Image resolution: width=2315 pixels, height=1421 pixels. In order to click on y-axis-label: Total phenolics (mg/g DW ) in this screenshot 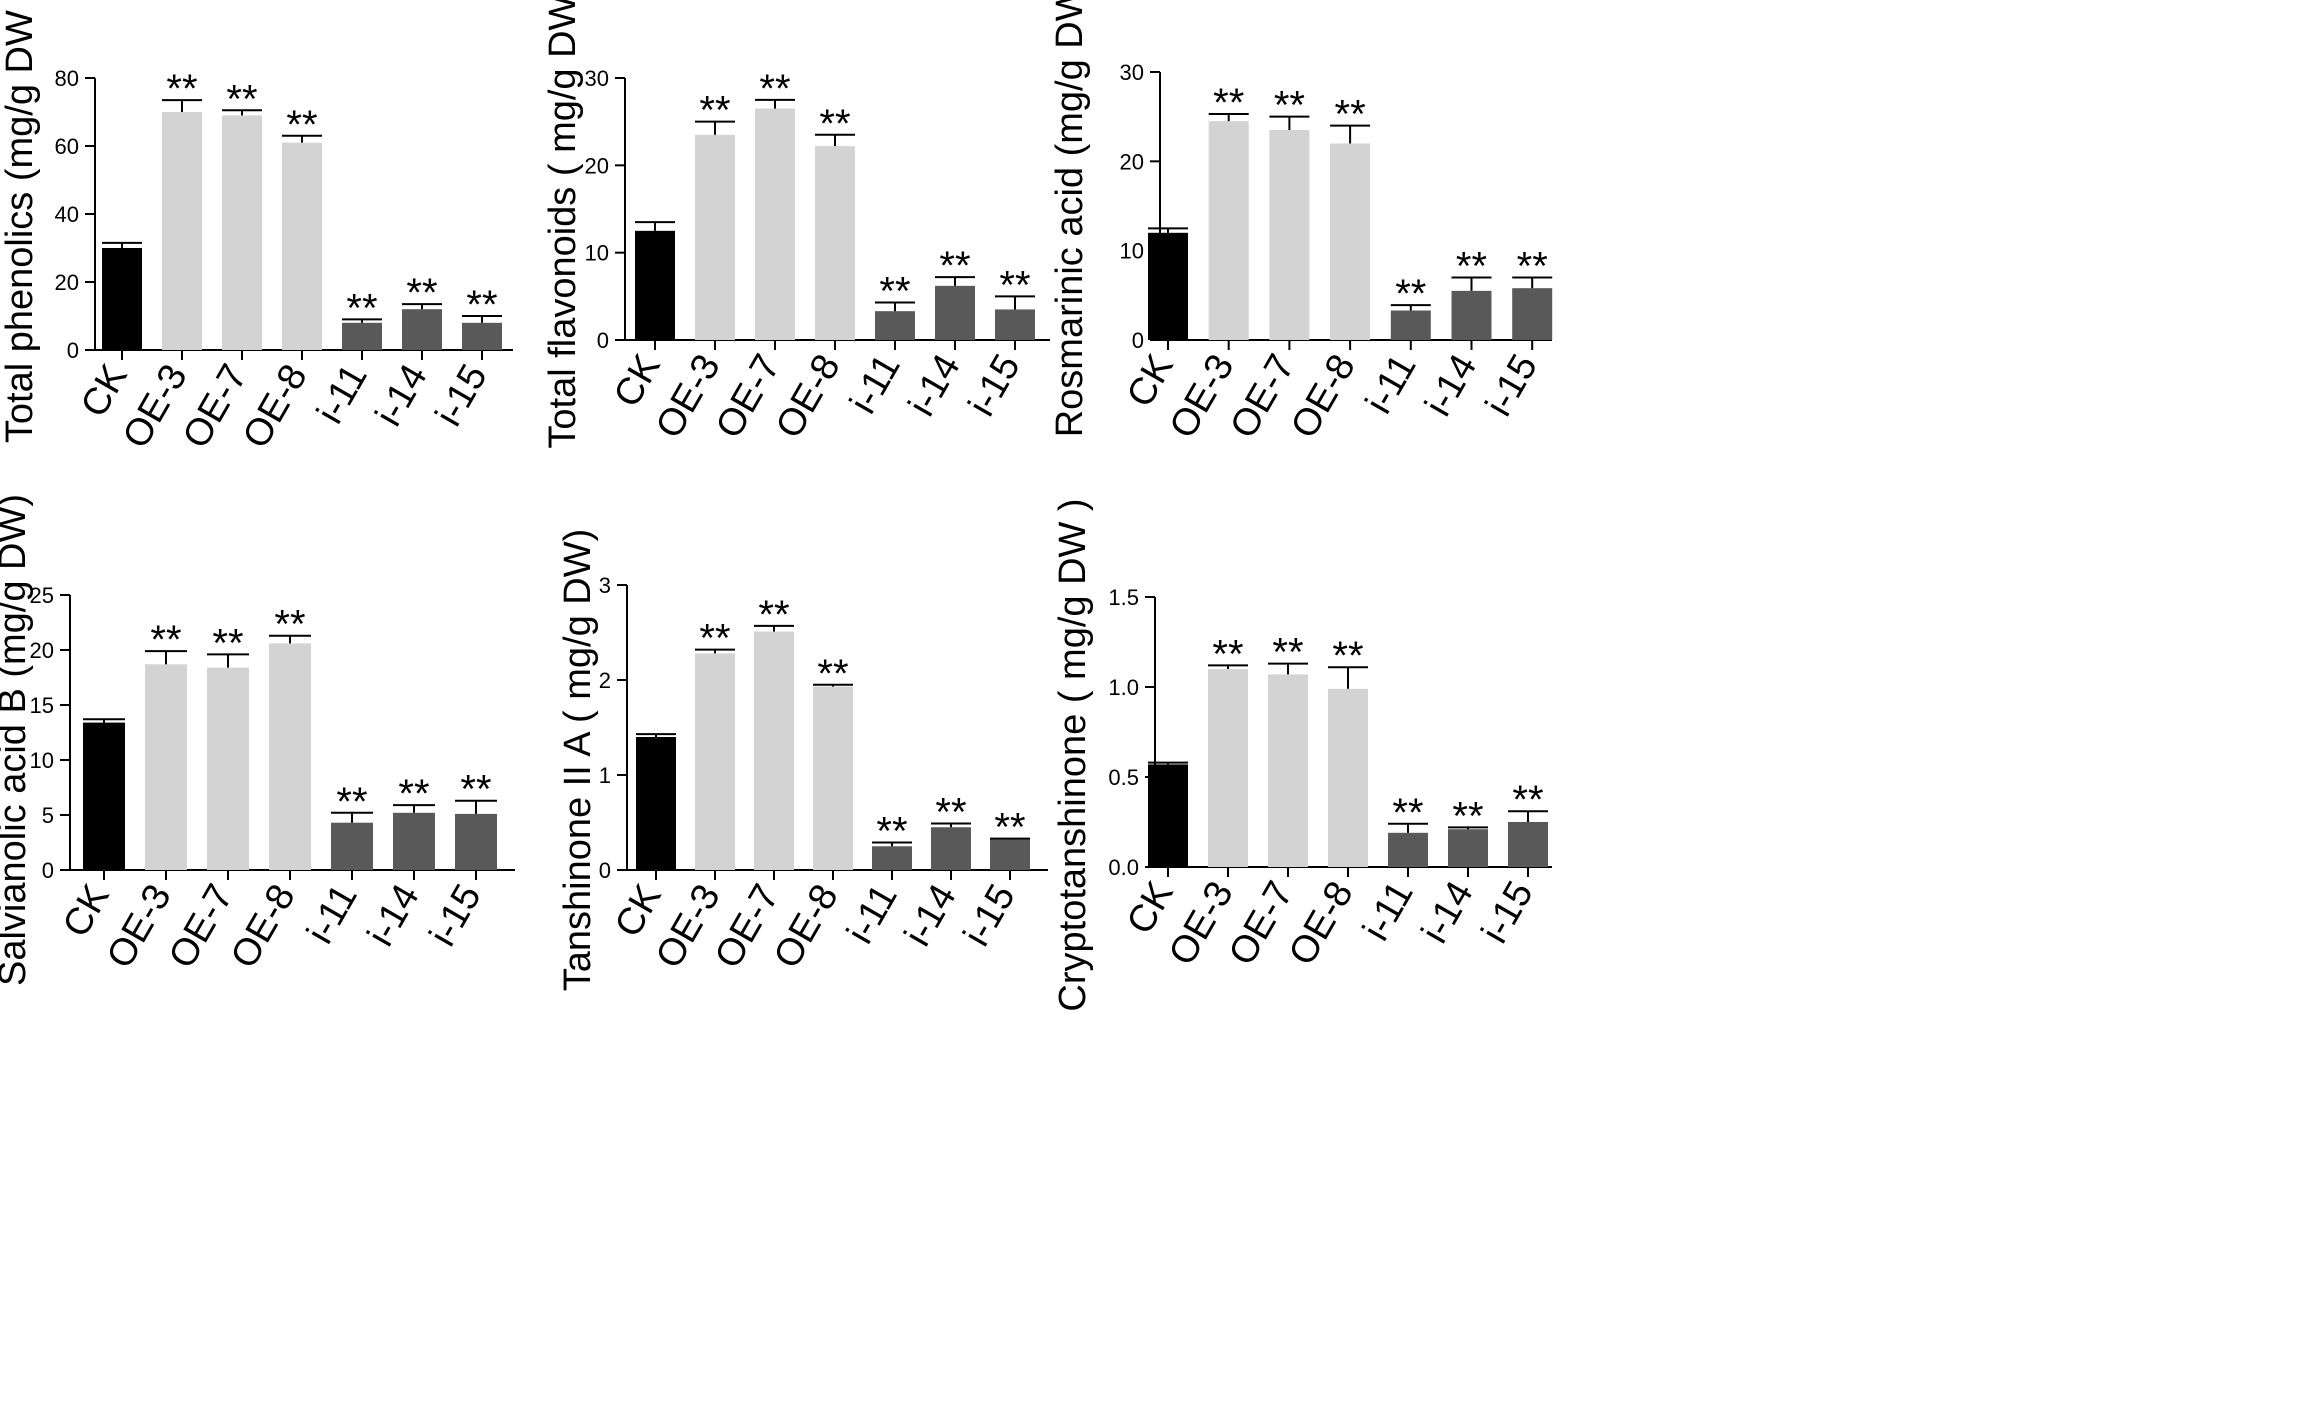, I will do `click(20, 221)`.